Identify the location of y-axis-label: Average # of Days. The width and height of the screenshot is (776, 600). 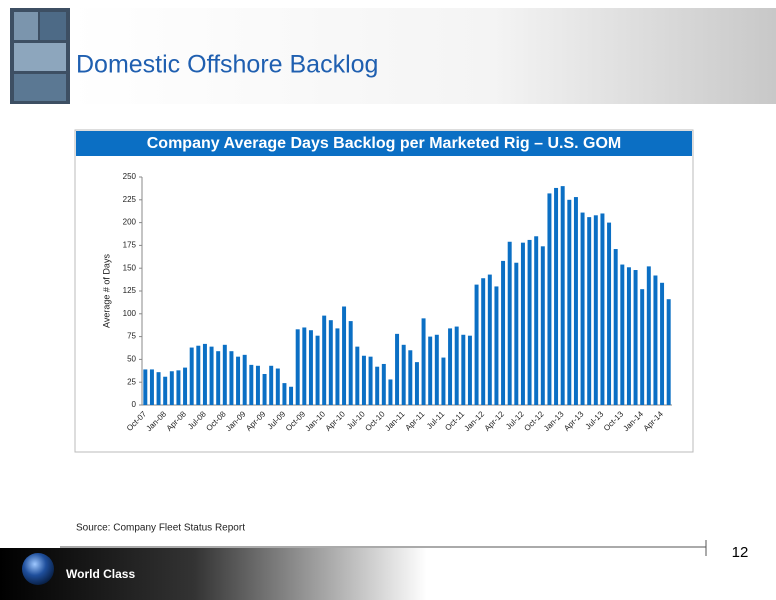
(106, 291).